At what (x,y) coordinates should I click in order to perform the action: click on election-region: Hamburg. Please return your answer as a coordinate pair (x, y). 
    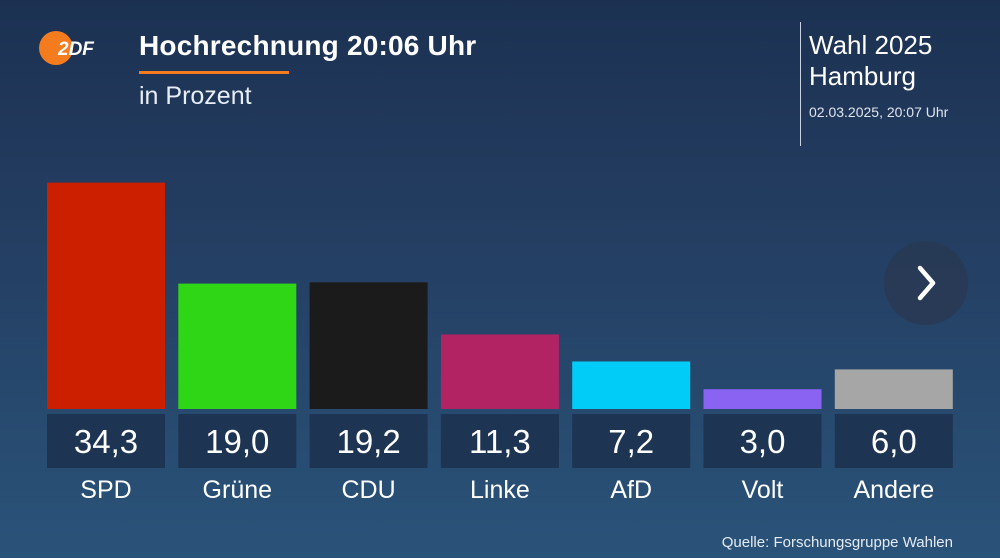
    Looking at the image, I should click on (862, 76).